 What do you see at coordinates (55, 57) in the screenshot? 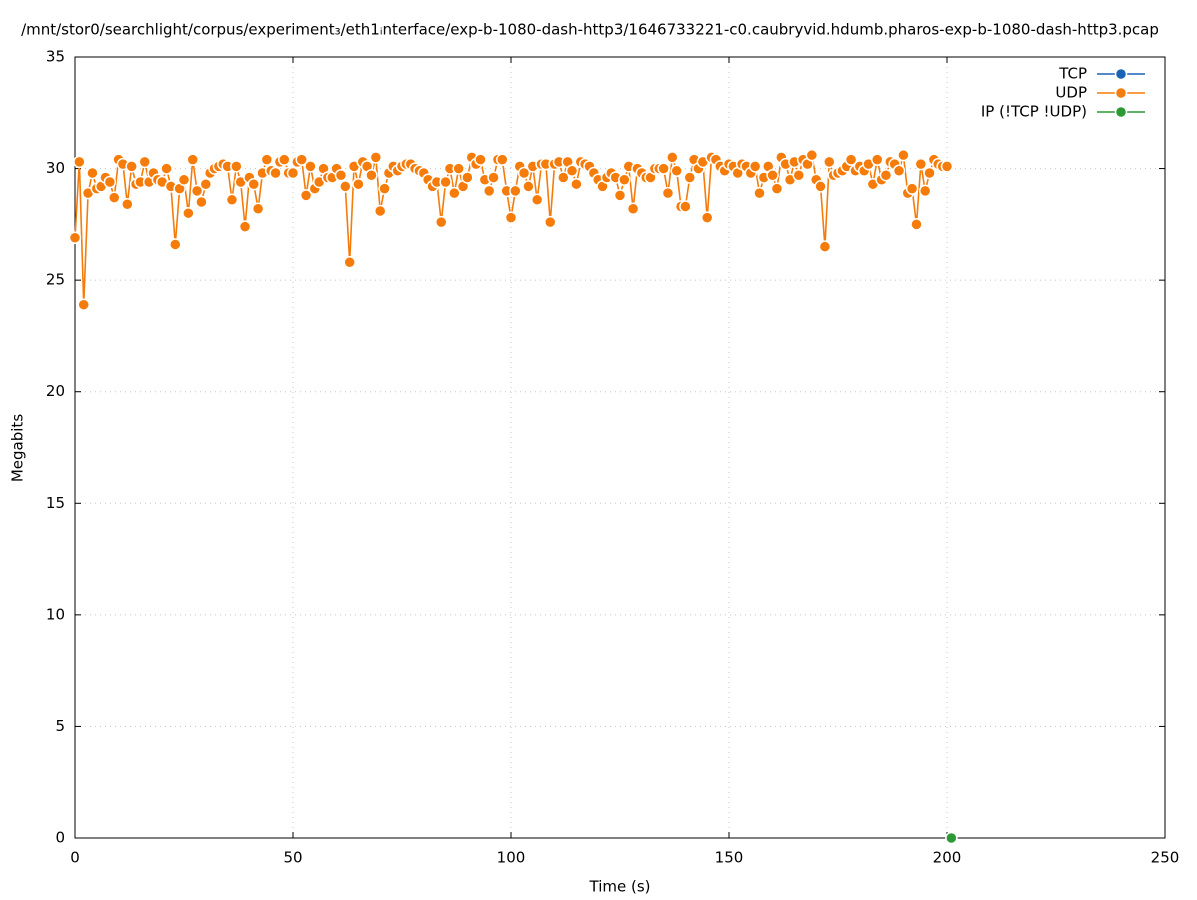
I see `y-tick-label: 35` at bounding box center [55, 57].